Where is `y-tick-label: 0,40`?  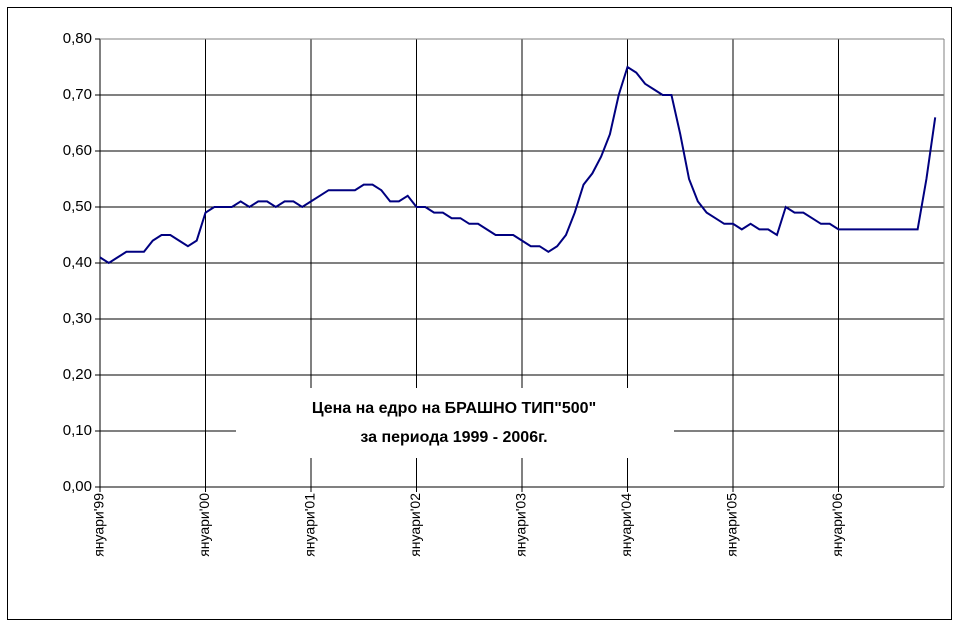
y-tick-label: 0,40 is located at coordinates (77, 262).